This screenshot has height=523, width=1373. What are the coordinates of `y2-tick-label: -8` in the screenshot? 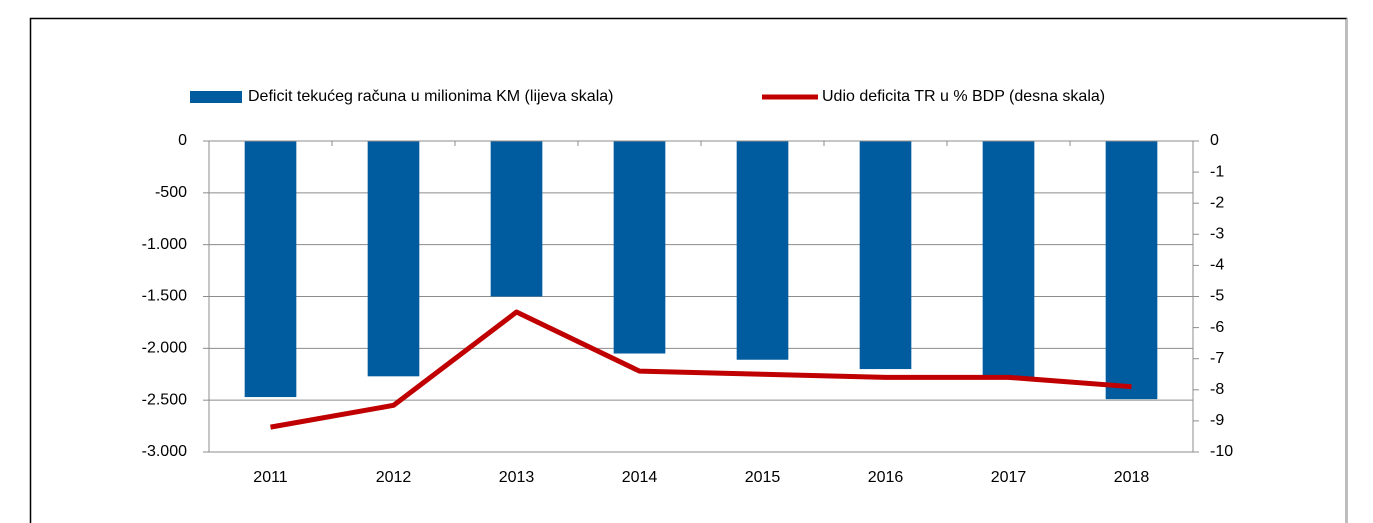 It's located at (1217, 389).